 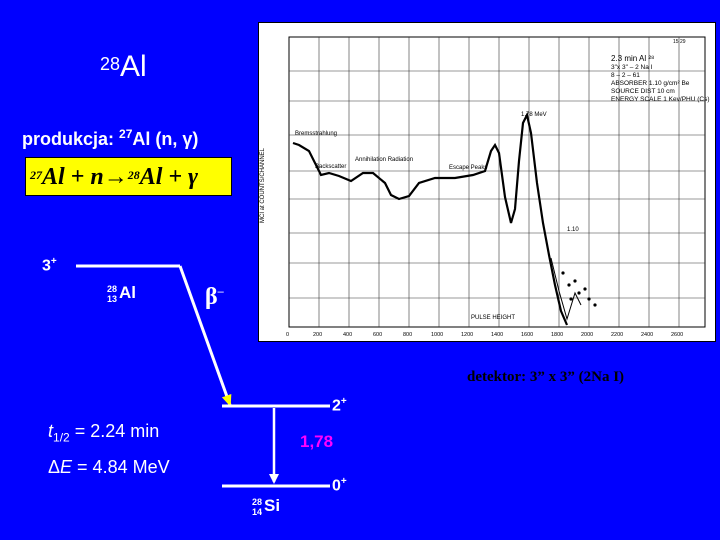 I want to click on svg-text: 200, so click(x=317, y=335).